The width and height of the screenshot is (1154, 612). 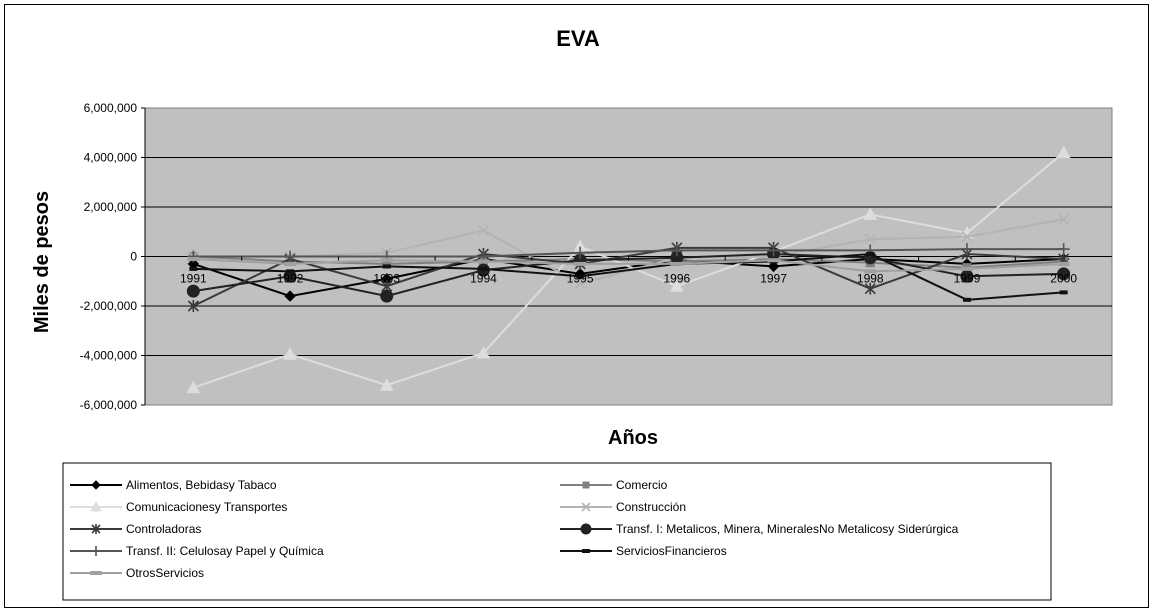 I want to click on x-tick-label: 1993, so click(x=386, y=279).